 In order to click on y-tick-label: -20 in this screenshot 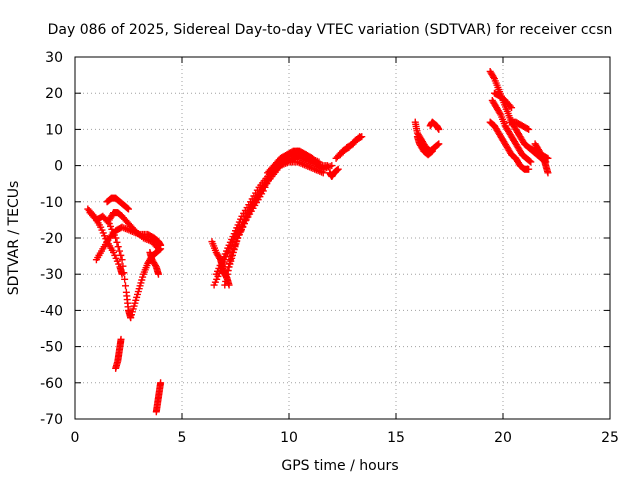, I will do `click(51, 239)`.